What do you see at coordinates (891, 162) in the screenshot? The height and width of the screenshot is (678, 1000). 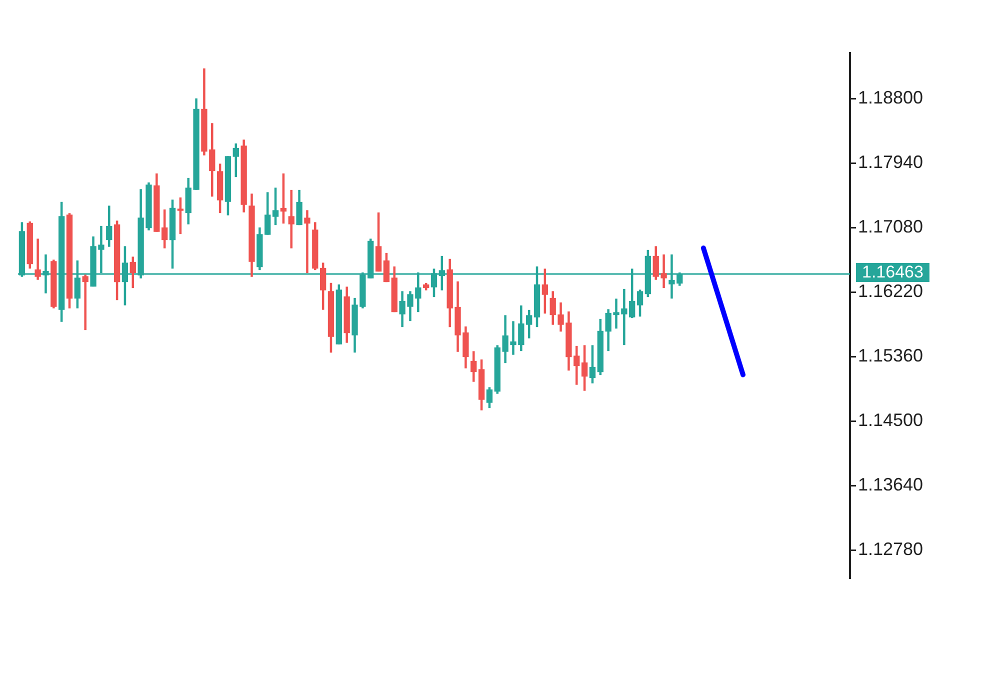 I see `y-tick-label: 1.17940` at bounding box center [891, 162].